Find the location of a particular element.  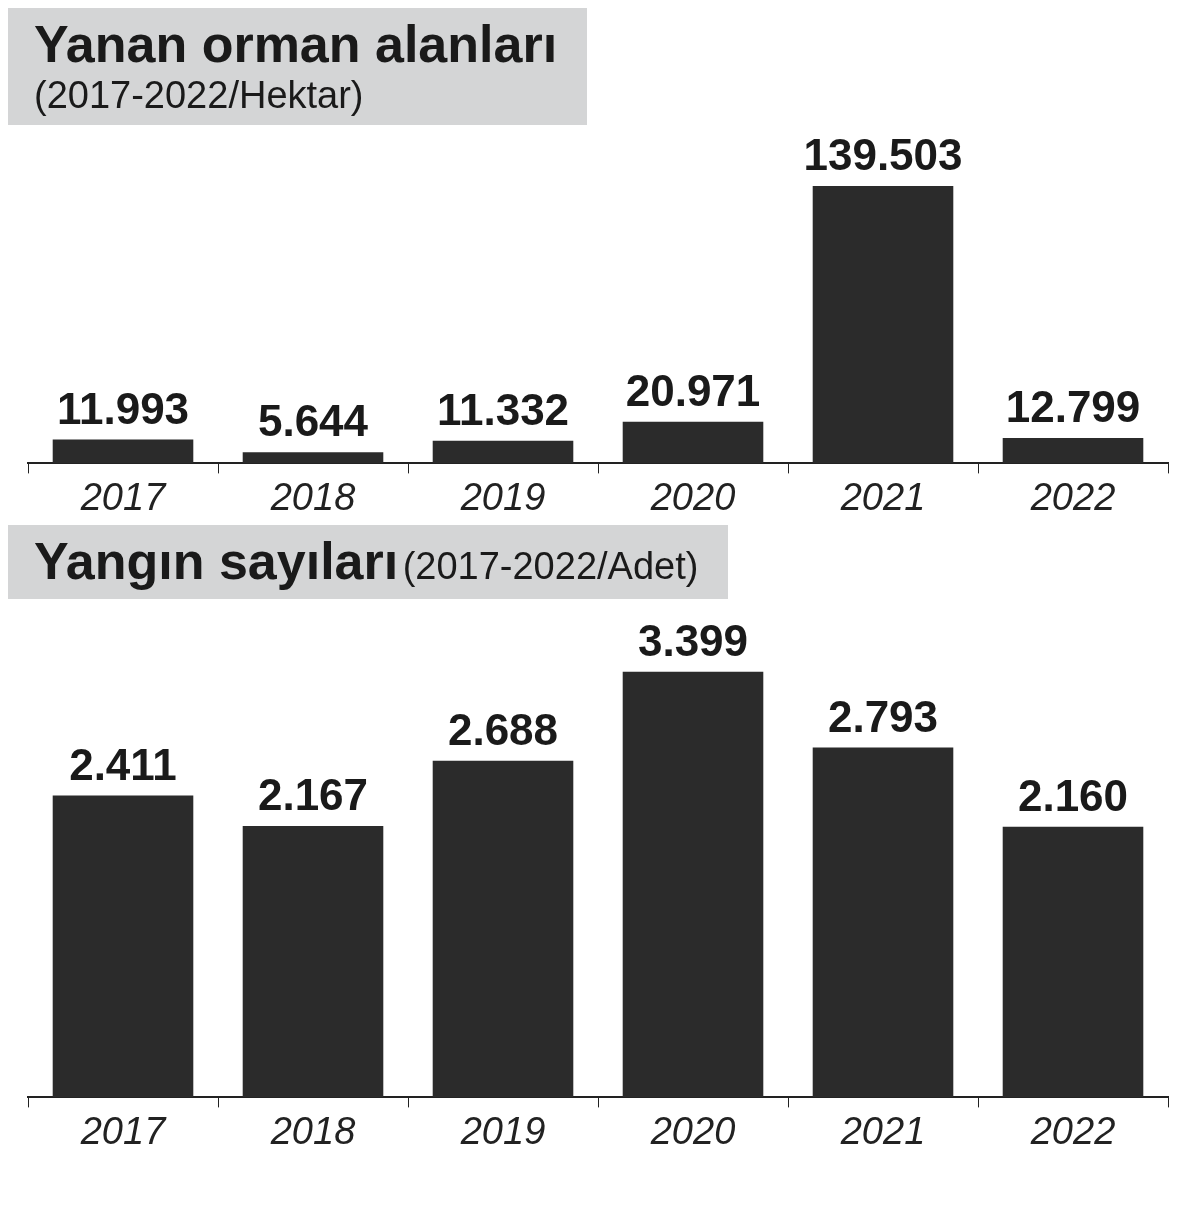

data-label: 2.793 is located at coordinates (883, 716).